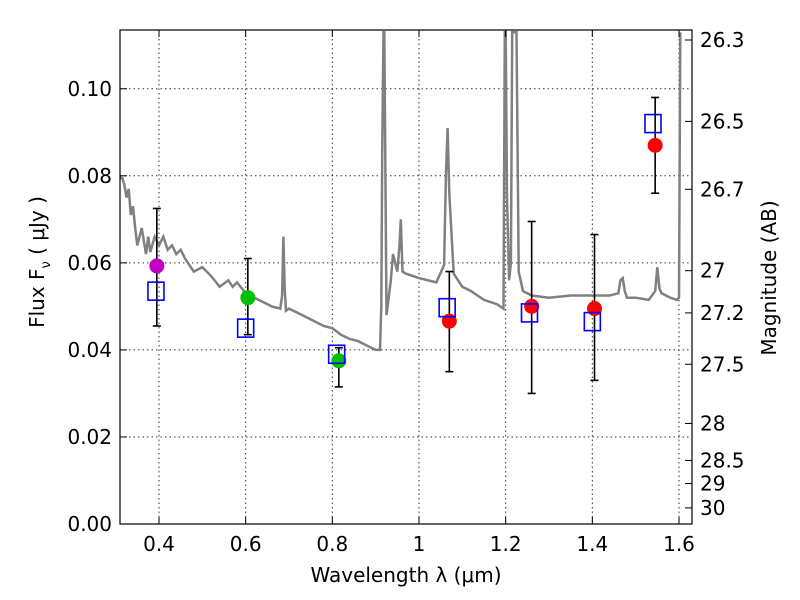 The height and width of the screenshot is (600, 800). Describe the element at coordinates (157, 266) in the screenshot. I see `observed-uv-point` at that location.